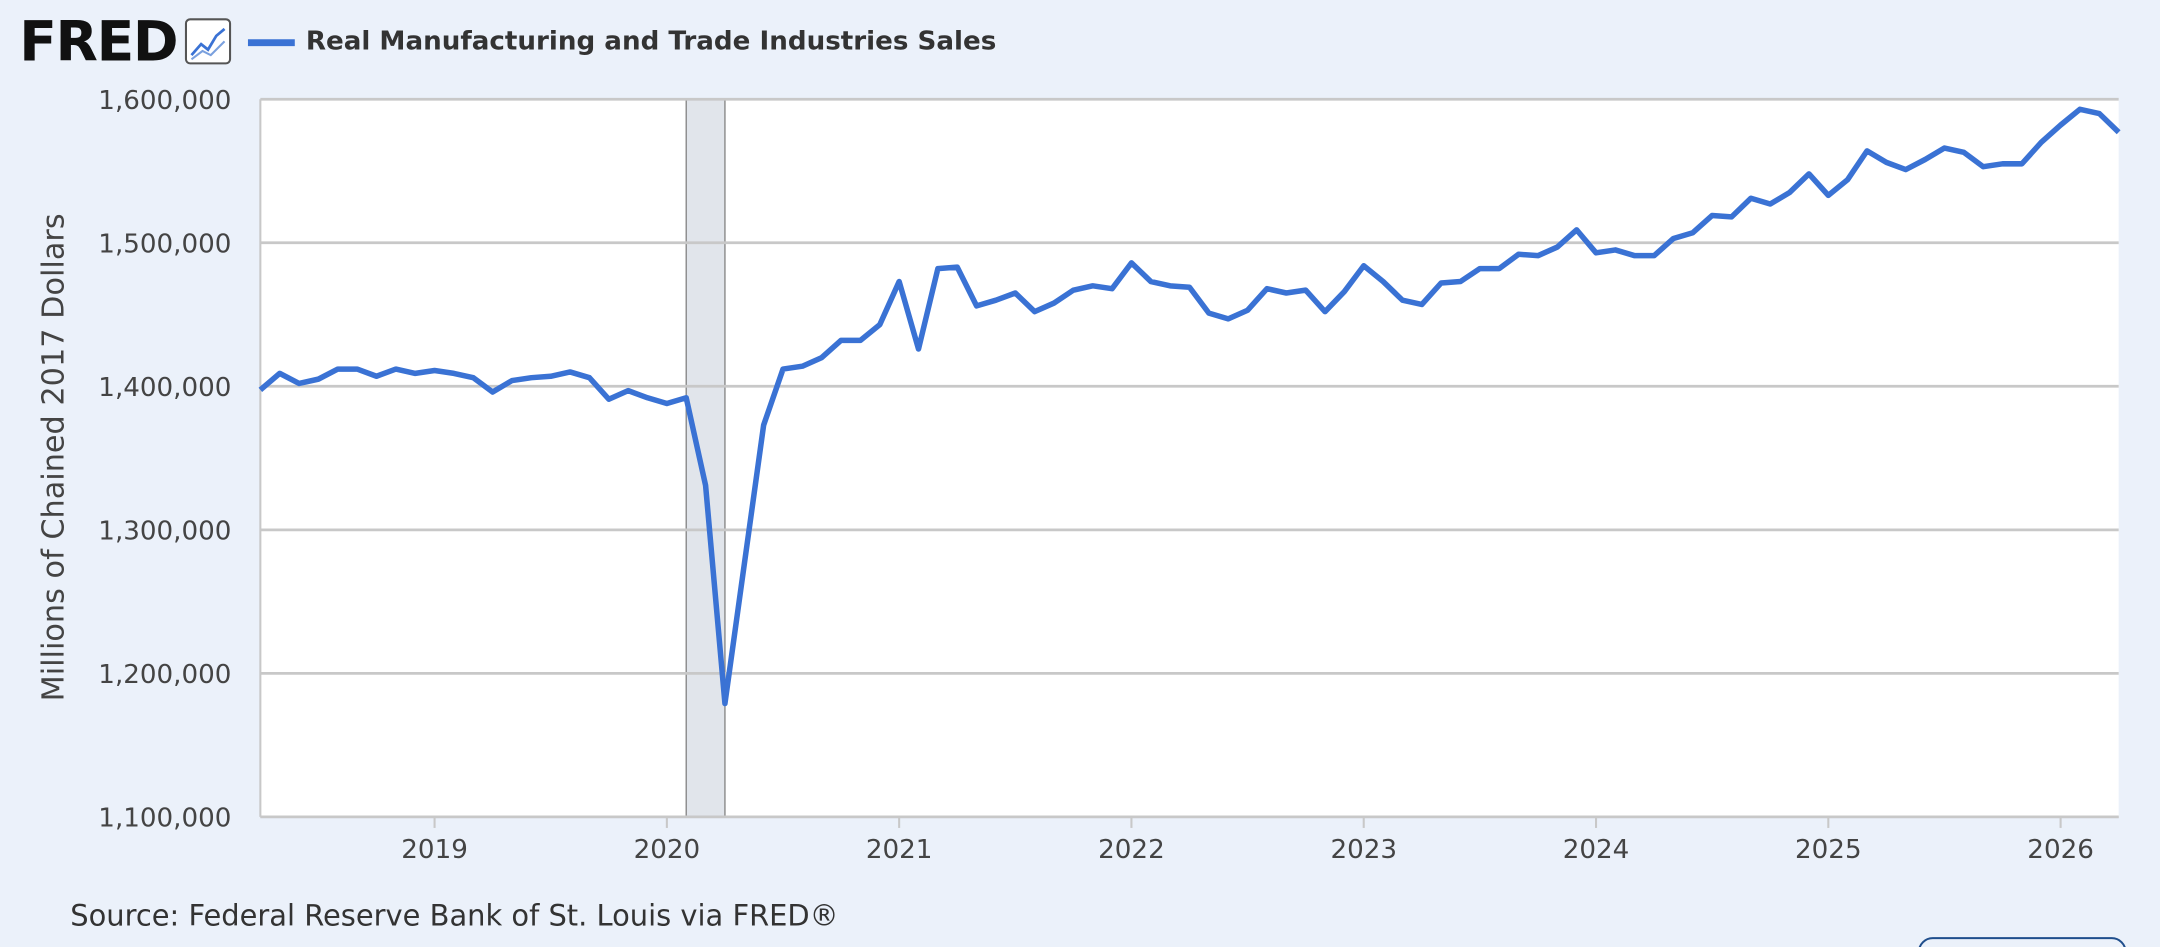 This screenshot has height=947, width=2160. I want to click on logo-icon, so click(208, 41).